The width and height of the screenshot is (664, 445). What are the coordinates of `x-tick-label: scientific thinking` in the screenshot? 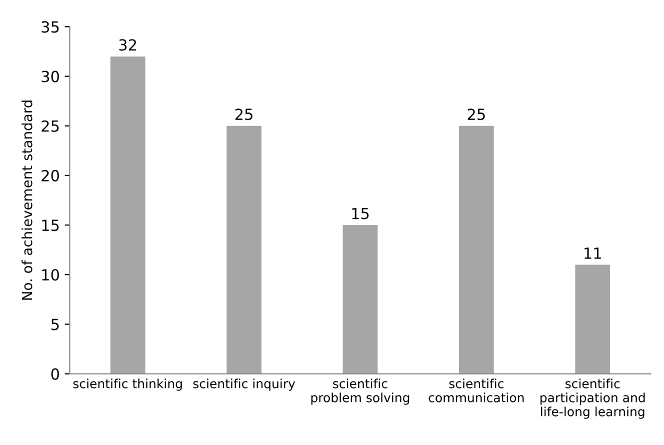 It's located at (127, 384).